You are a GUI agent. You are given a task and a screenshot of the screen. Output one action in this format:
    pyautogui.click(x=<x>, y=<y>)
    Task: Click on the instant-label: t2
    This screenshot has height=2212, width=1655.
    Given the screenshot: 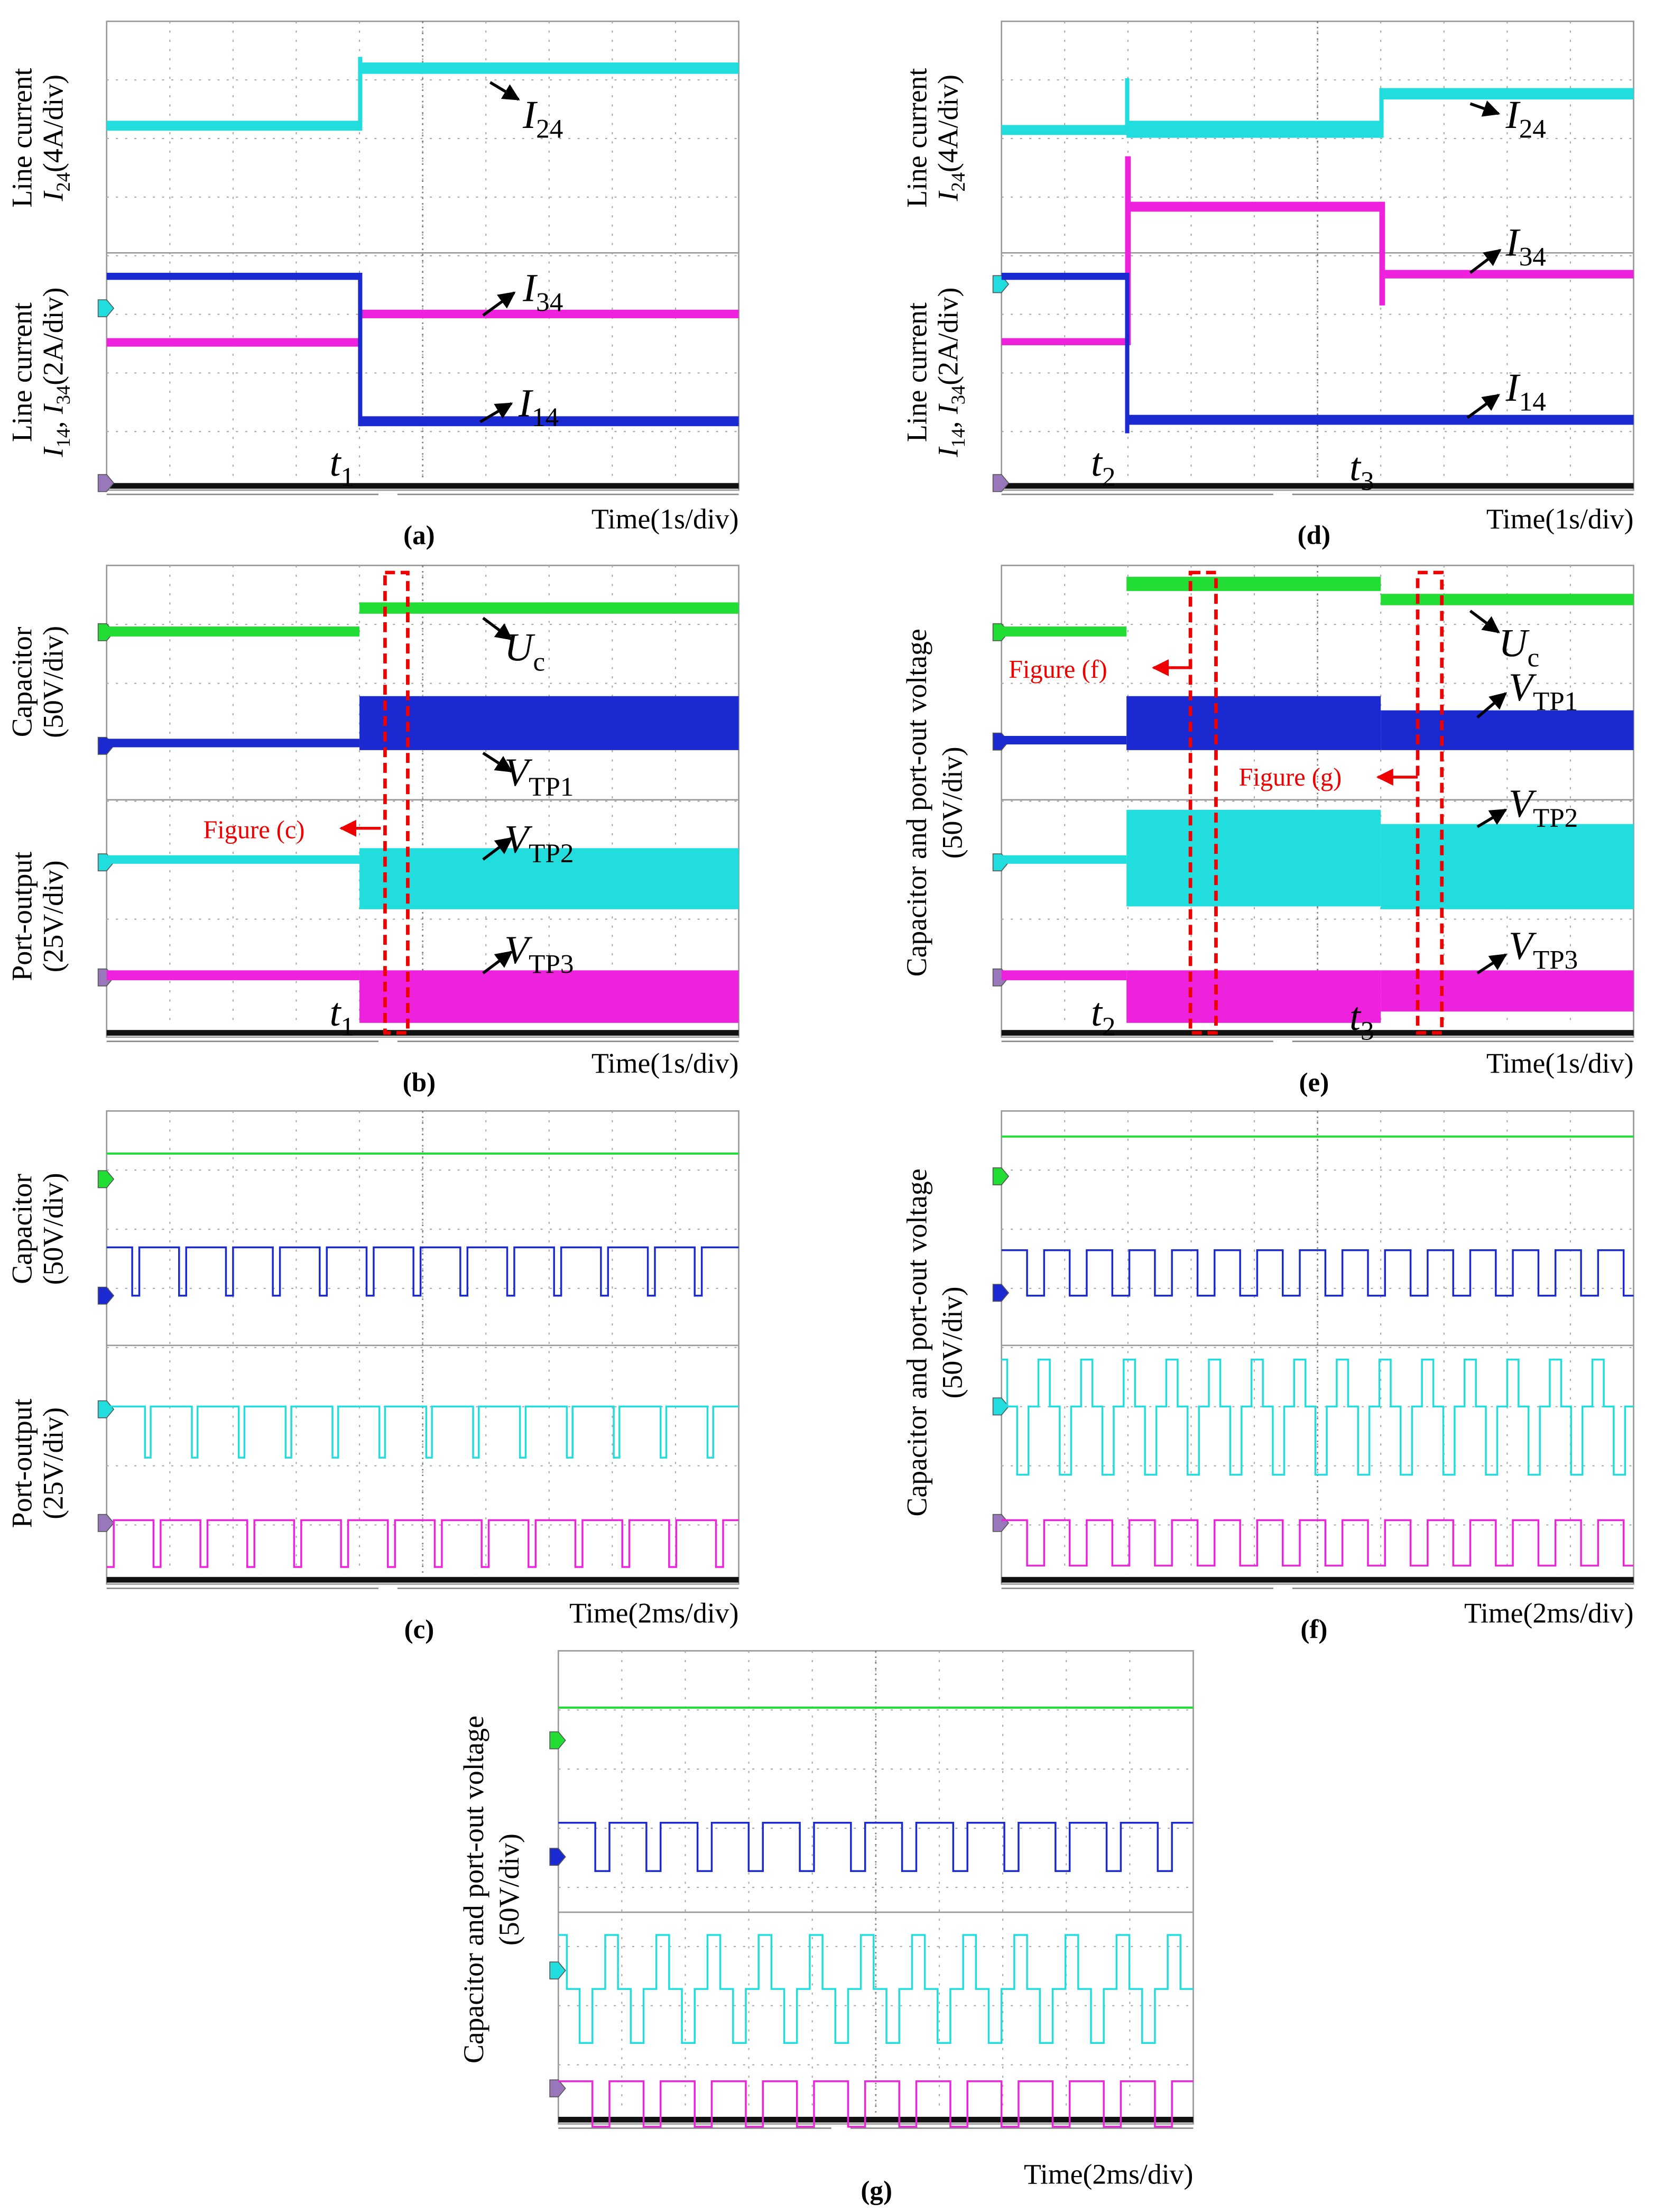 What is the action you would take?
    pyautogui.click(x=1103, y=466)
    